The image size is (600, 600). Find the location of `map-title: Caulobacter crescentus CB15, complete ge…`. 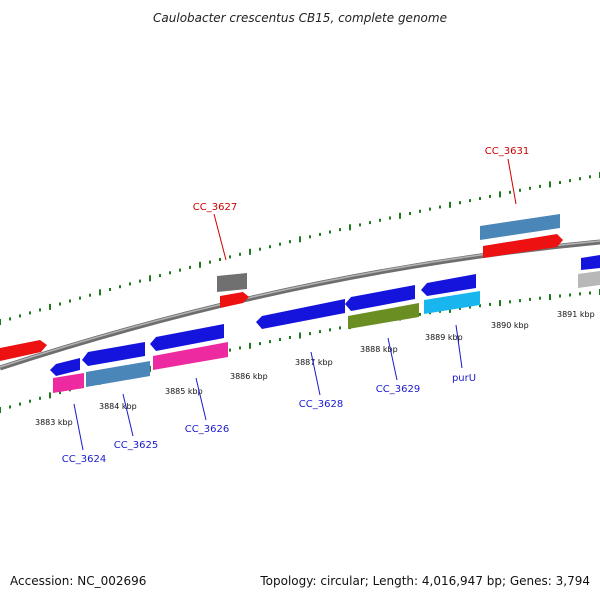

map-title: Caulobacter crescentus CB15, complete ge… is located at coordinates (300, 18).